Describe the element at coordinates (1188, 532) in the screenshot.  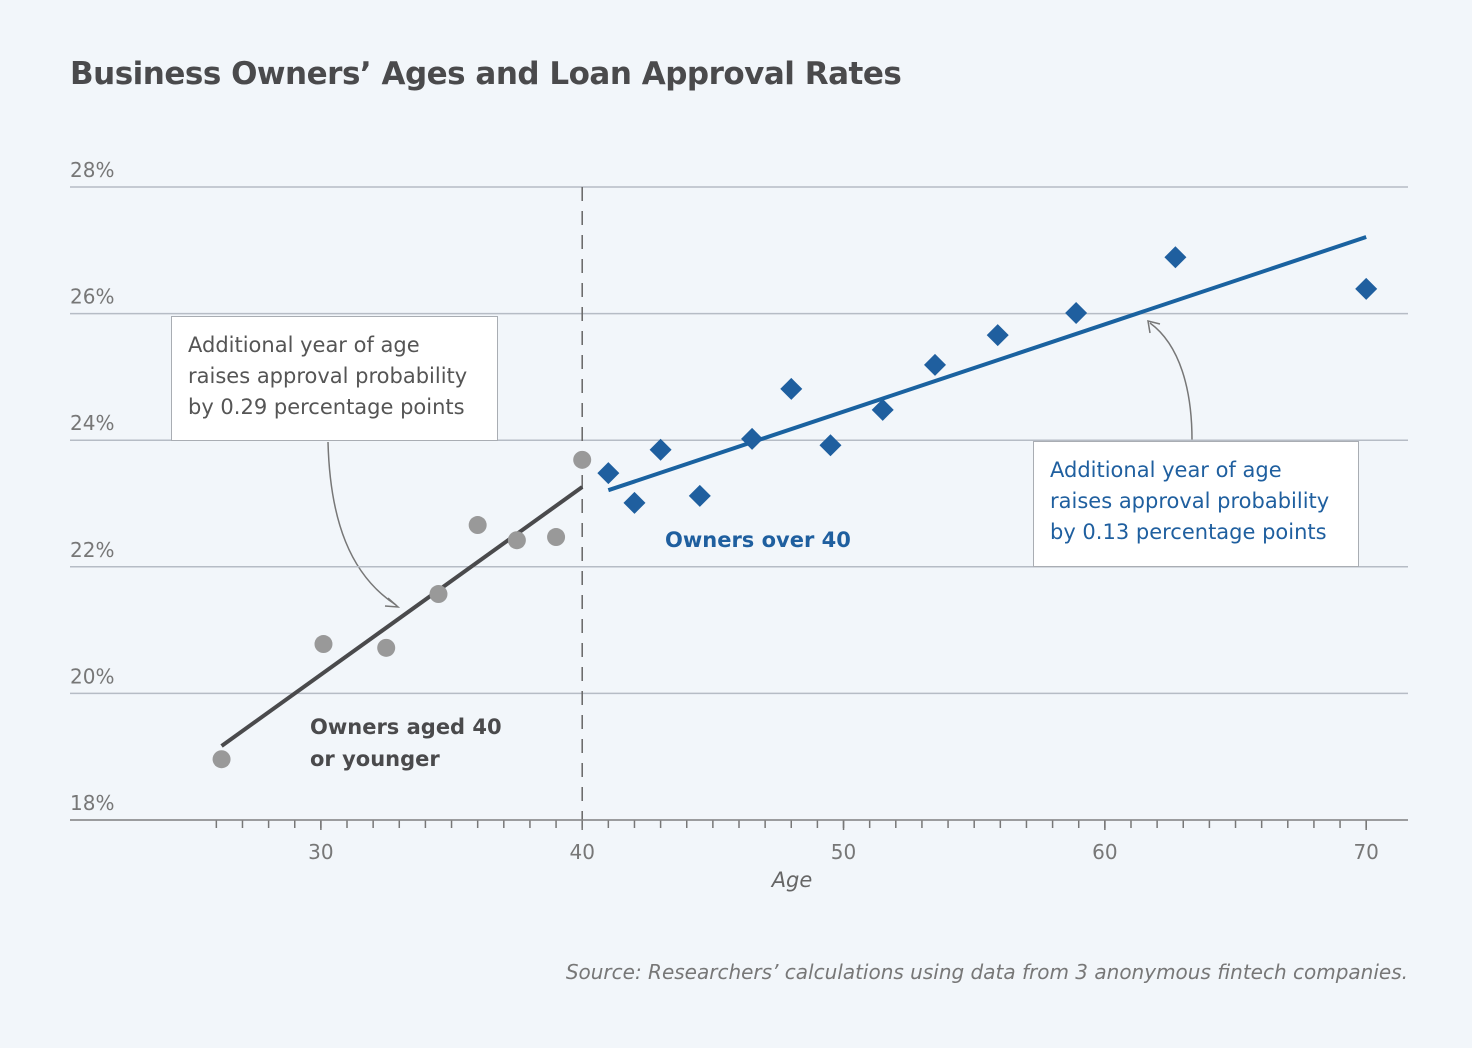
I see `annotation-line: by 0.13 percentage points` at that location.